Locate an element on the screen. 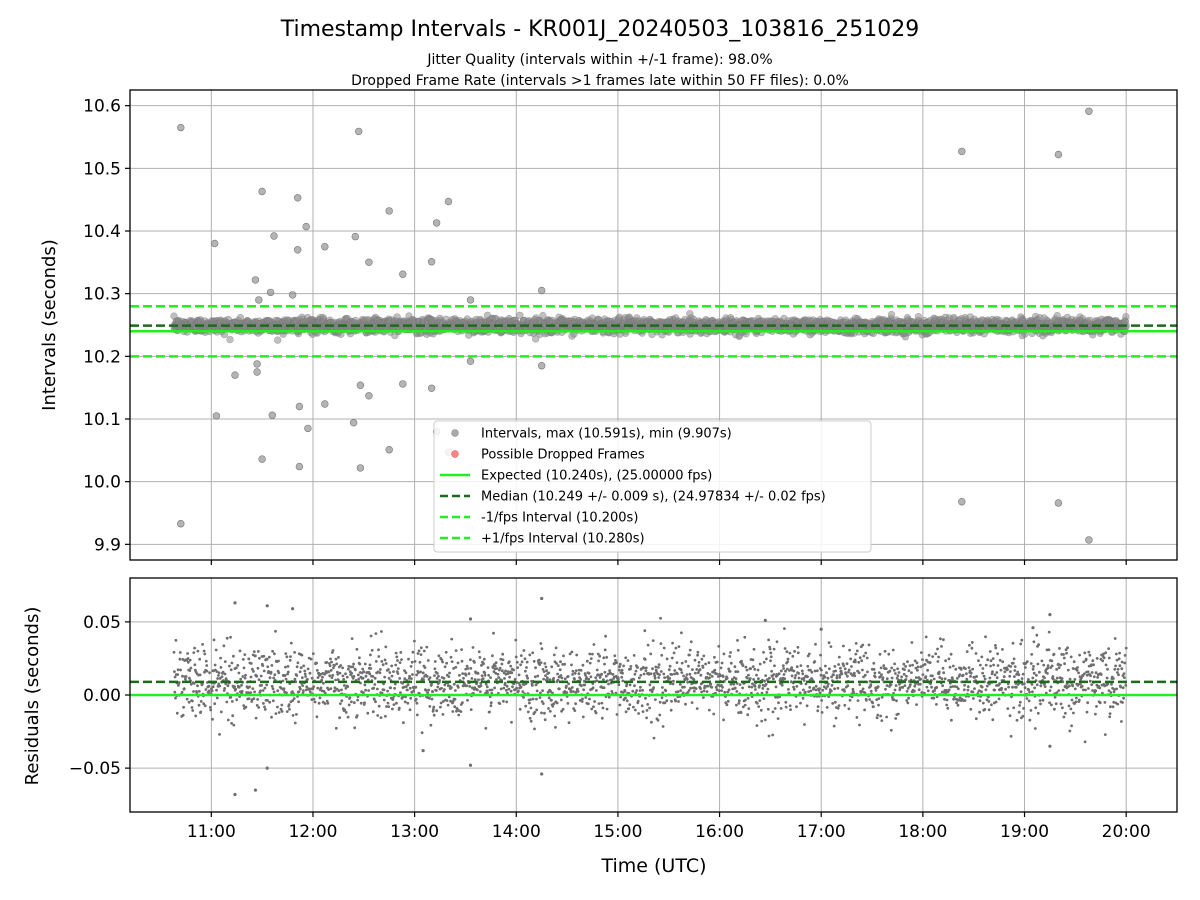 The width and height of the screenshot is (1200, 900). legend-label: Possible Dropped Frames is located at coordinates (563, 455).